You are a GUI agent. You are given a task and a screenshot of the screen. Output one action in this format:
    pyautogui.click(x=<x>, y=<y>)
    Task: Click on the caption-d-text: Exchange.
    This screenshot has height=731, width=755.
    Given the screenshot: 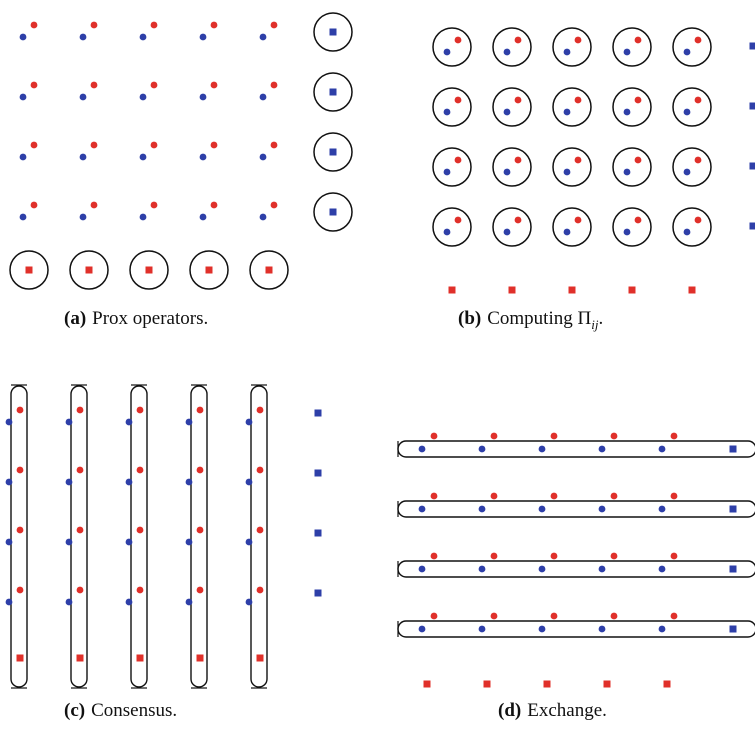 What is the action you would take?
    pyautogui.click(x=567, y=710)
    